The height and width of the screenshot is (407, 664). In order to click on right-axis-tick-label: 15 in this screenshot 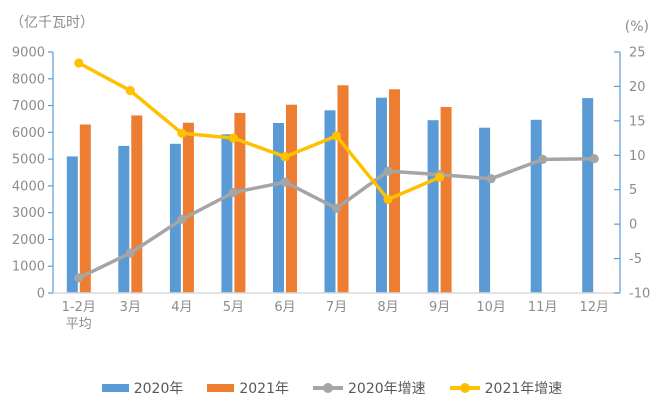, I will do `click(637, 121)`.